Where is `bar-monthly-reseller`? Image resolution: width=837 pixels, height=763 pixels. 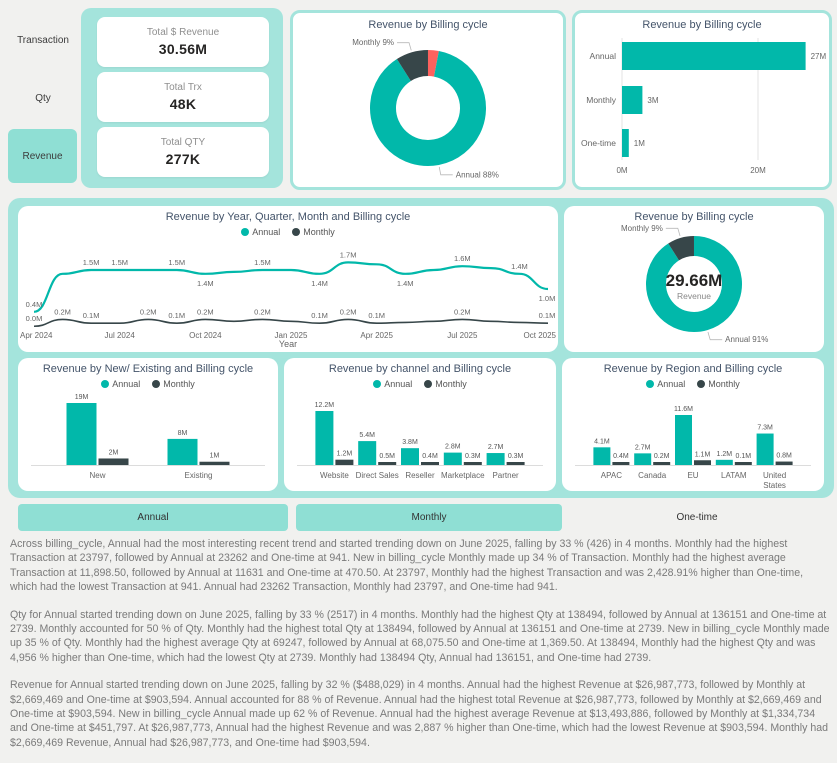
bar-monthly-reseller is located at coordinates (430, 463).